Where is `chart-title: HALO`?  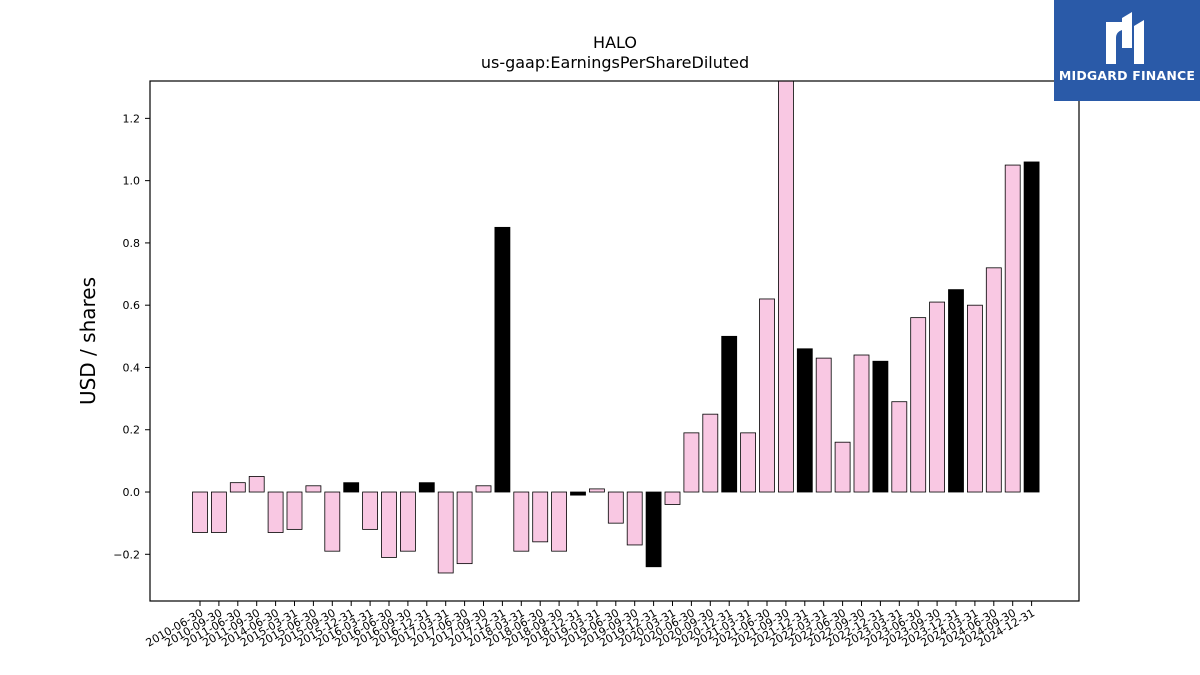 chart-title: HALO is located at coordinates (615, 42).